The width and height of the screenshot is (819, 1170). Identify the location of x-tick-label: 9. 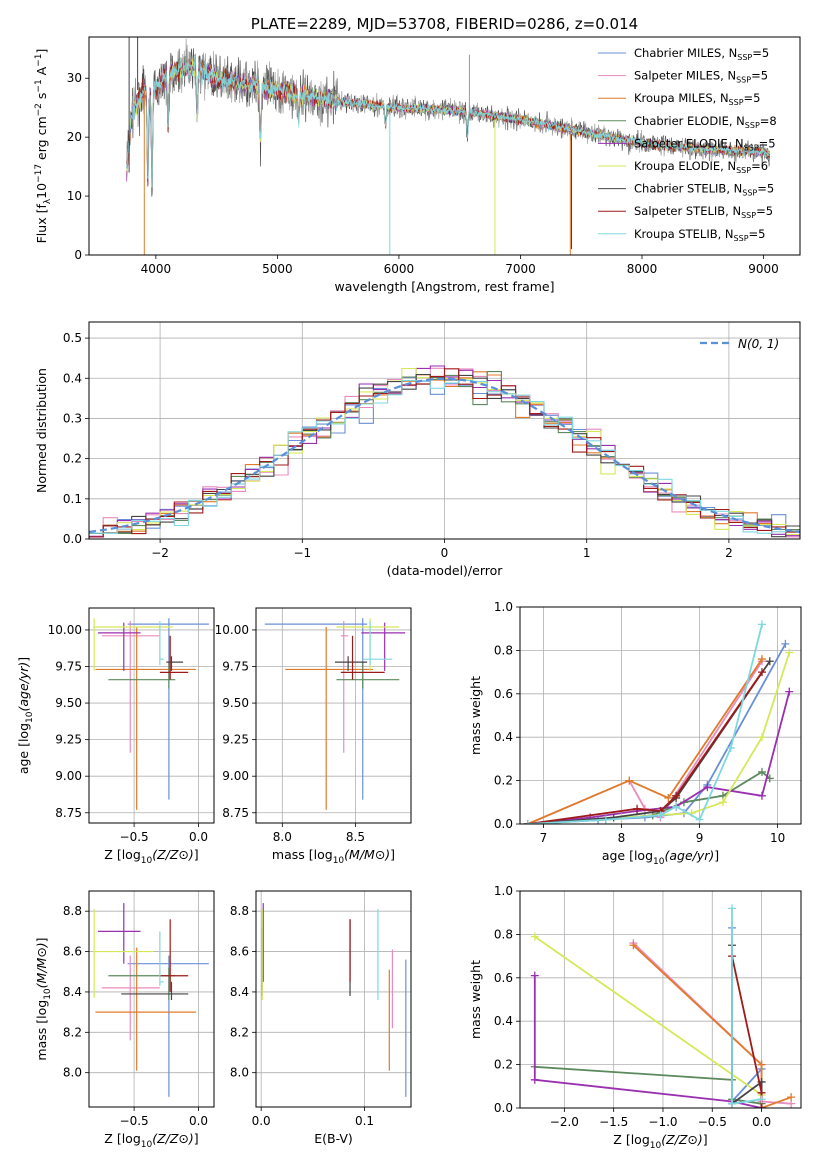
(700, 838).